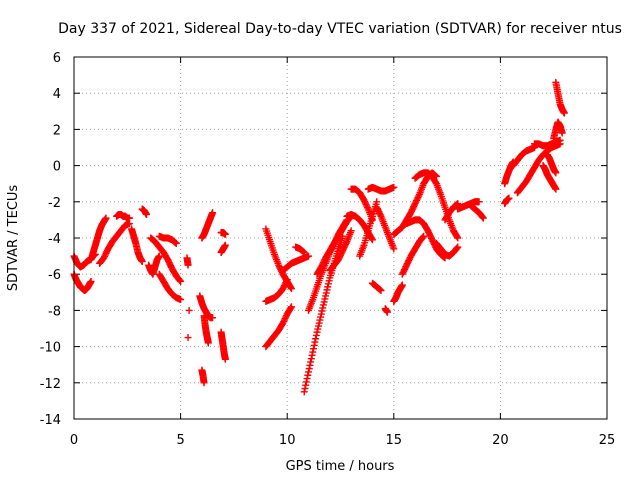  What do you see at coordinates (334, 245) in the screenshot?
I see `series-s29` at bounding box center [334, 245].